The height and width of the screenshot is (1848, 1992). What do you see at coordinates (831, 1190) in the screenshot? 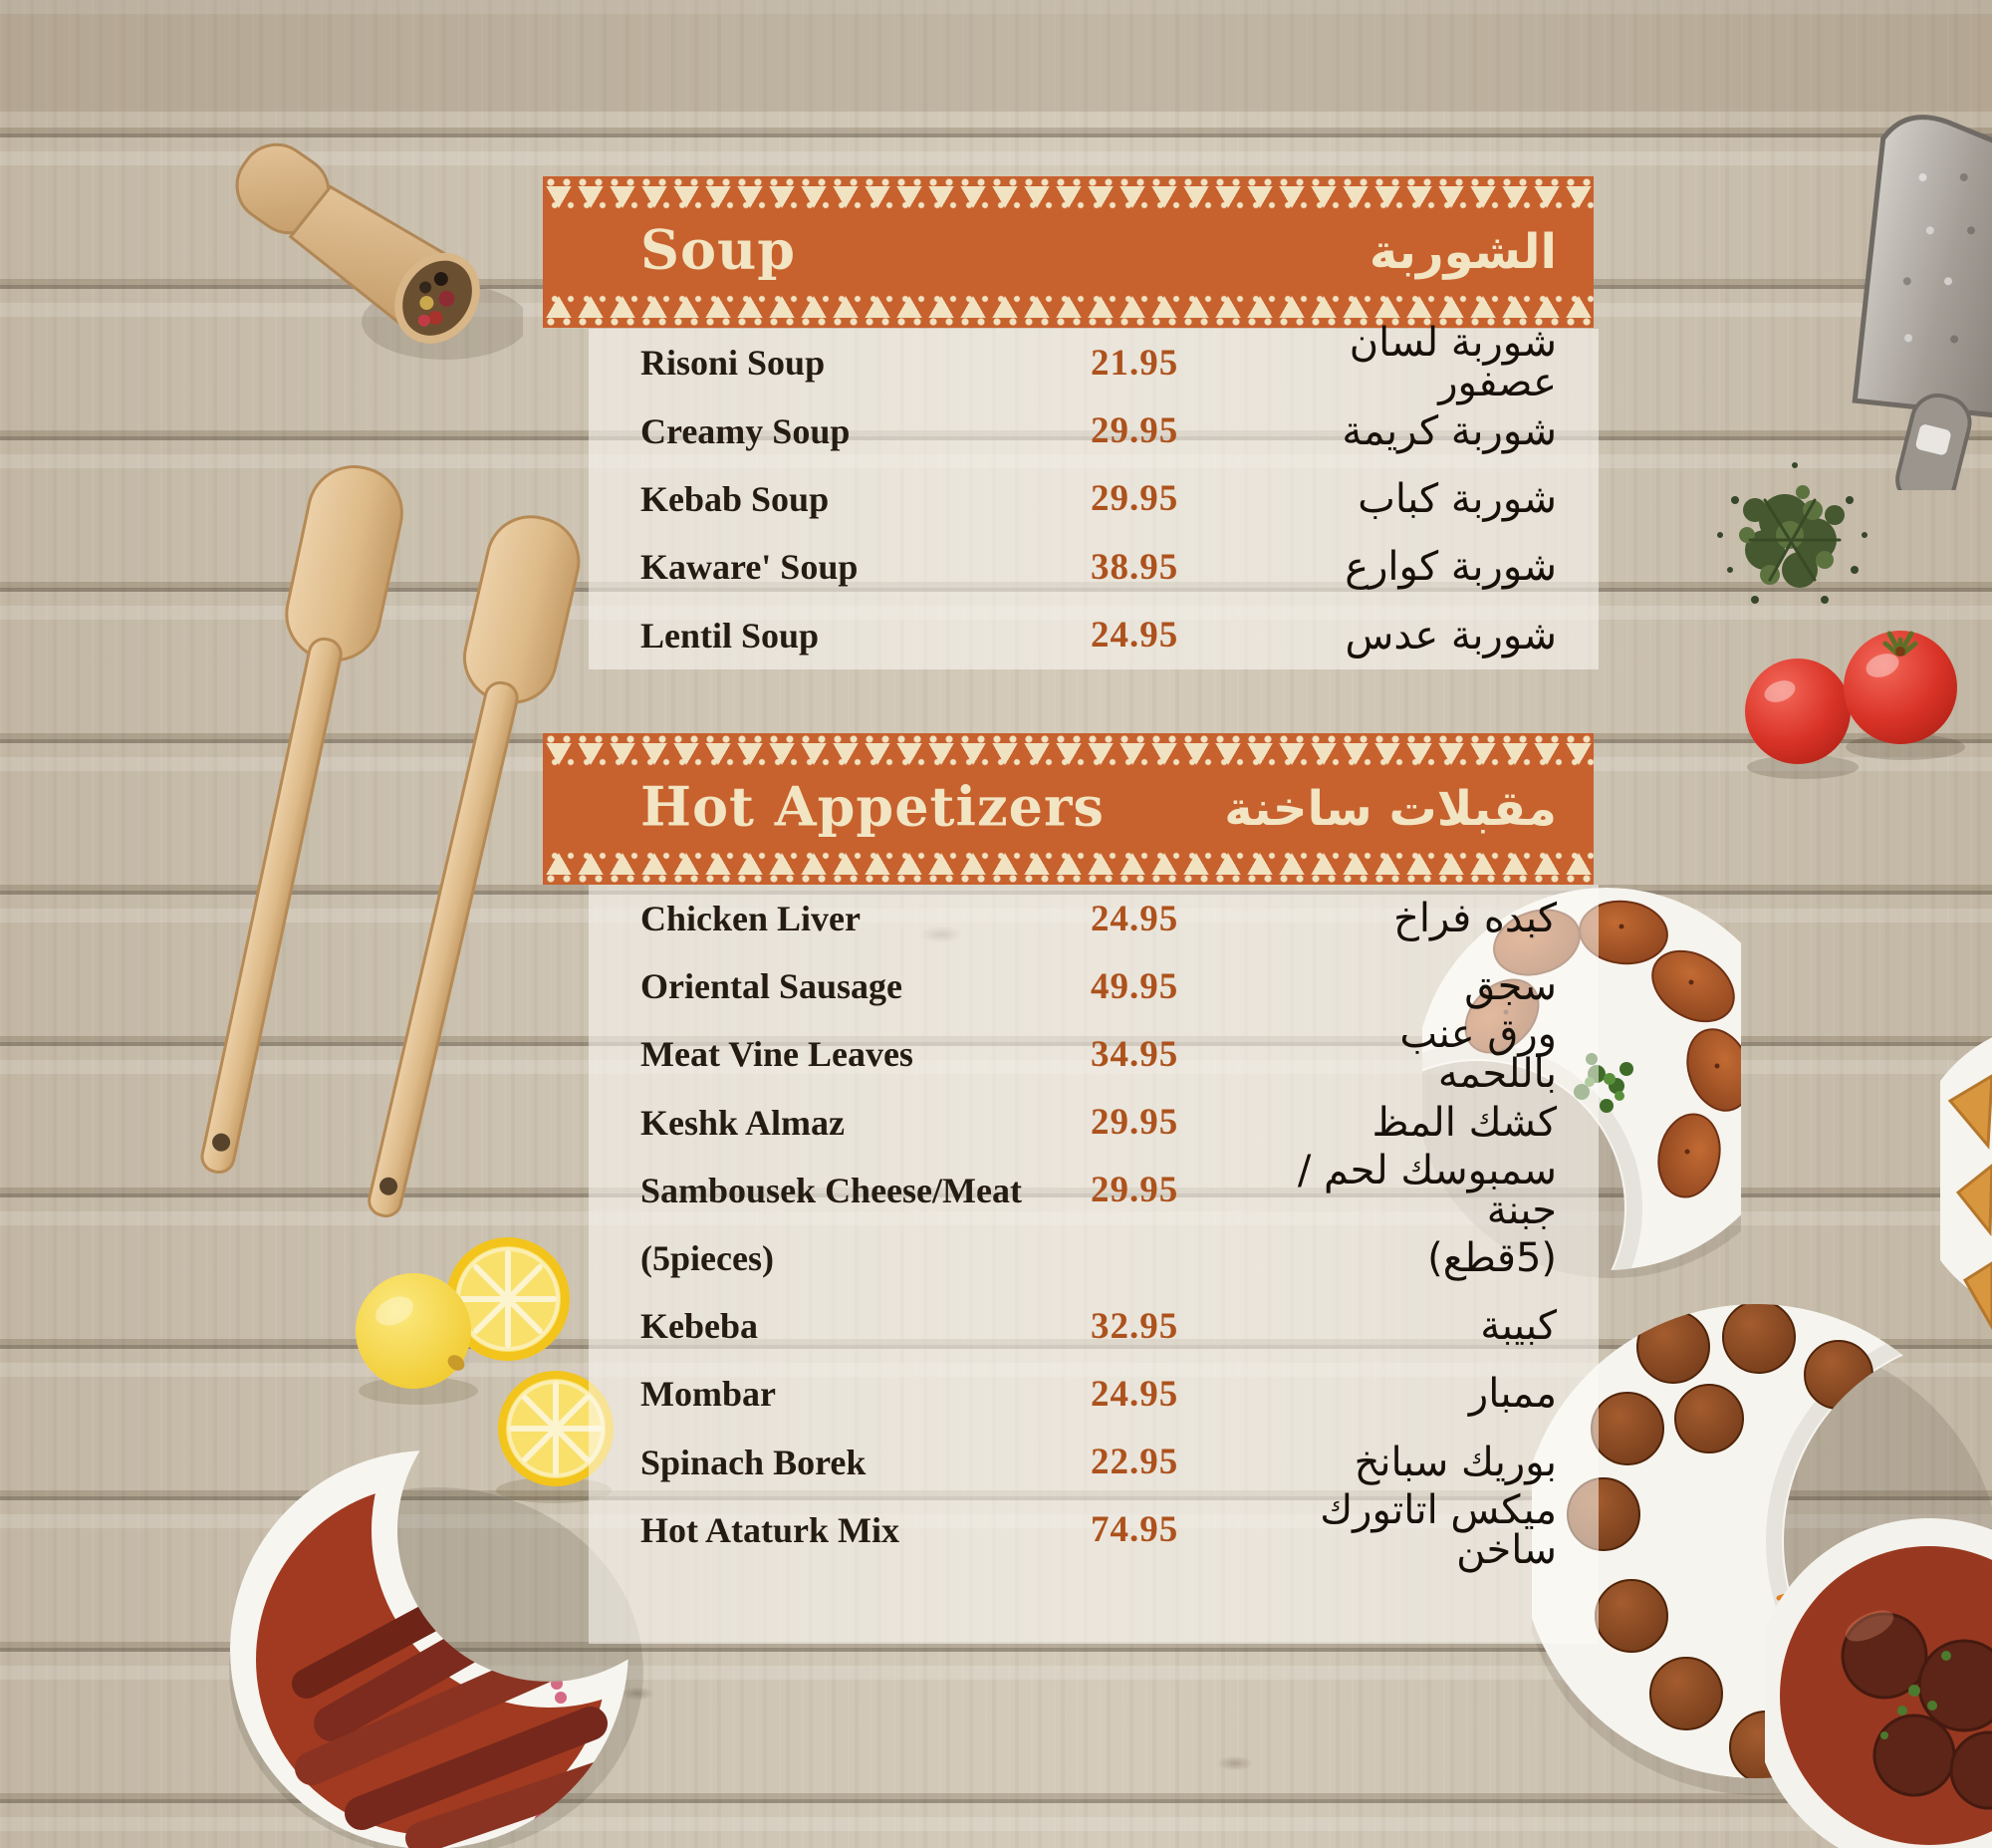
I see `item-name-en: Sambousek Cheese/Meat` at bounding box center [831, 1190].